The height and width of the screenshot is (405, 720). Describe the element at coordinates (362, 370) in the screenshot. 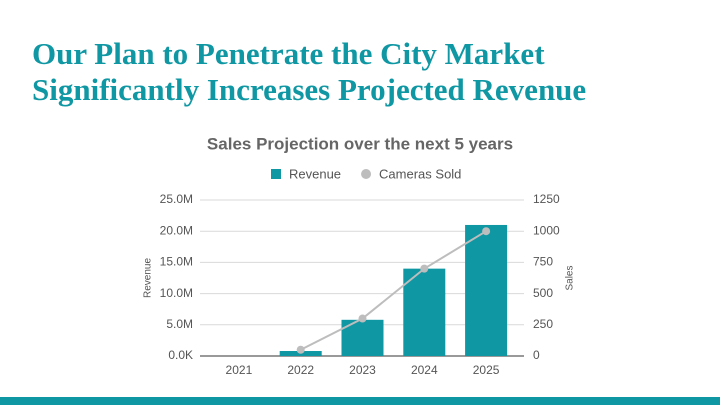

I see `x-tick-label: 2023` at that location.